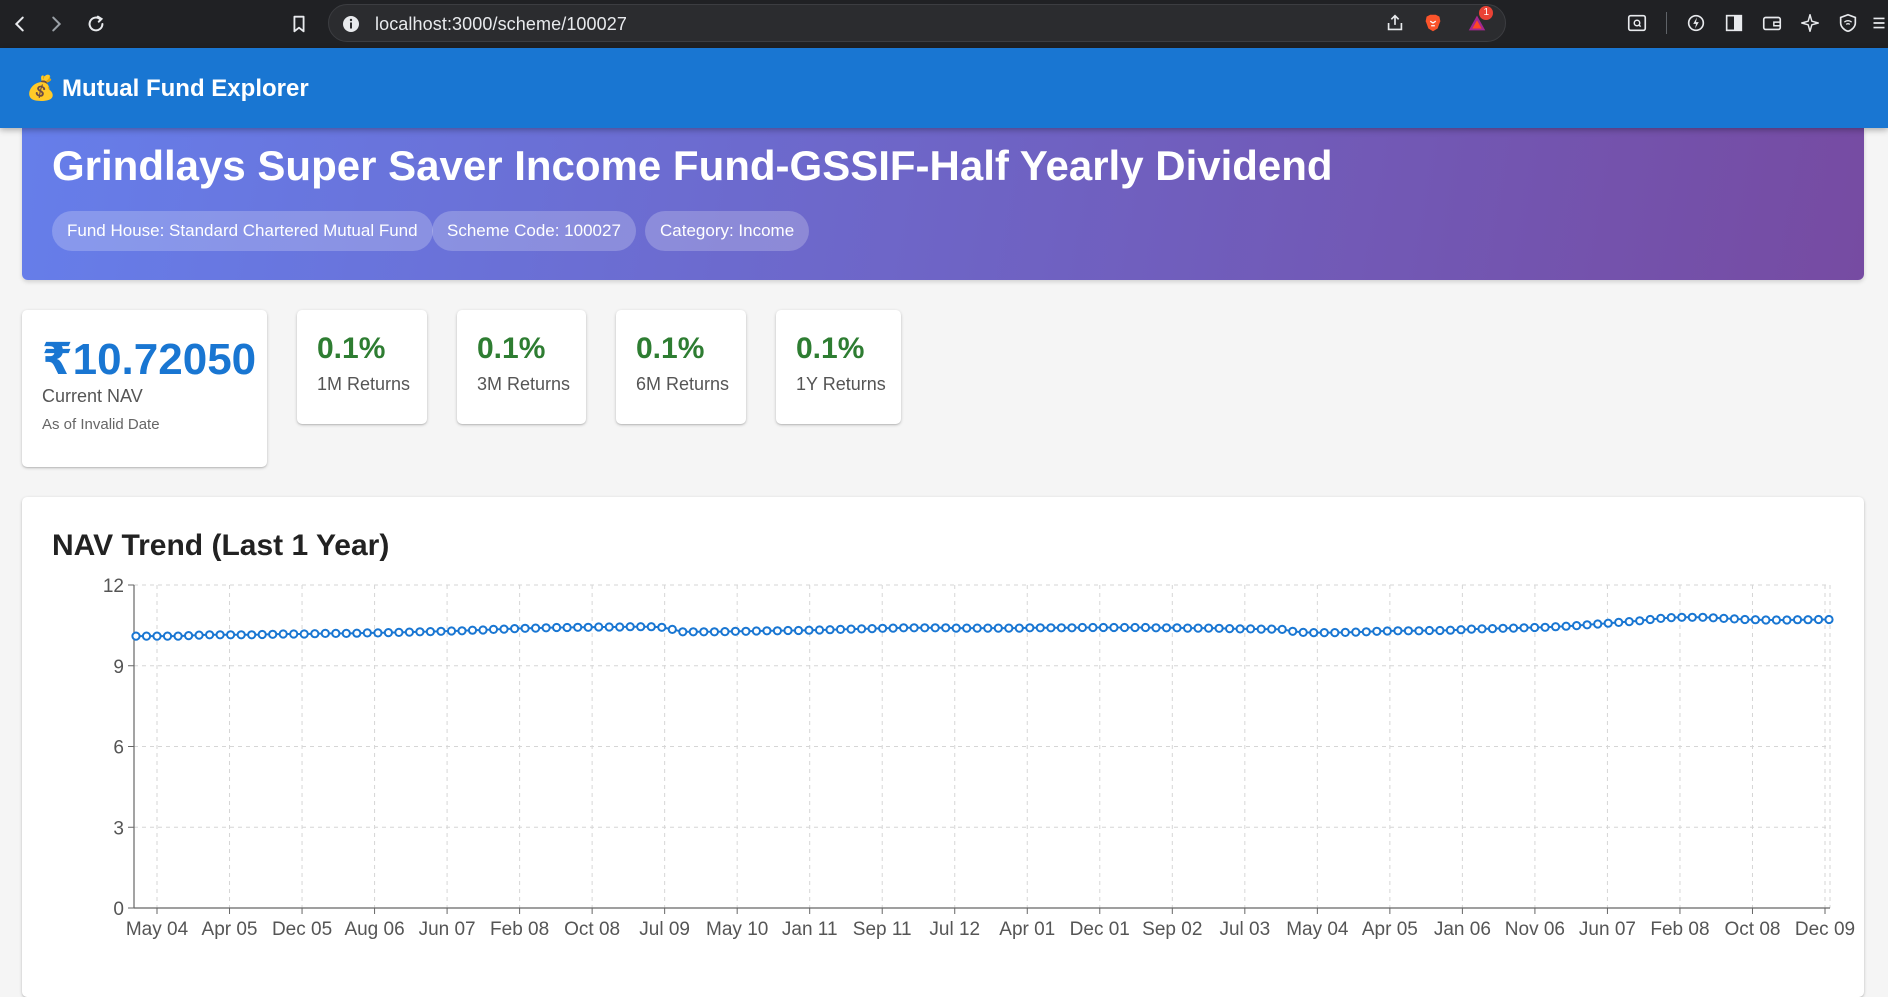 The width and height of the screenshot is (1888, 997). I want to click on share-button, so click(1395, 23).